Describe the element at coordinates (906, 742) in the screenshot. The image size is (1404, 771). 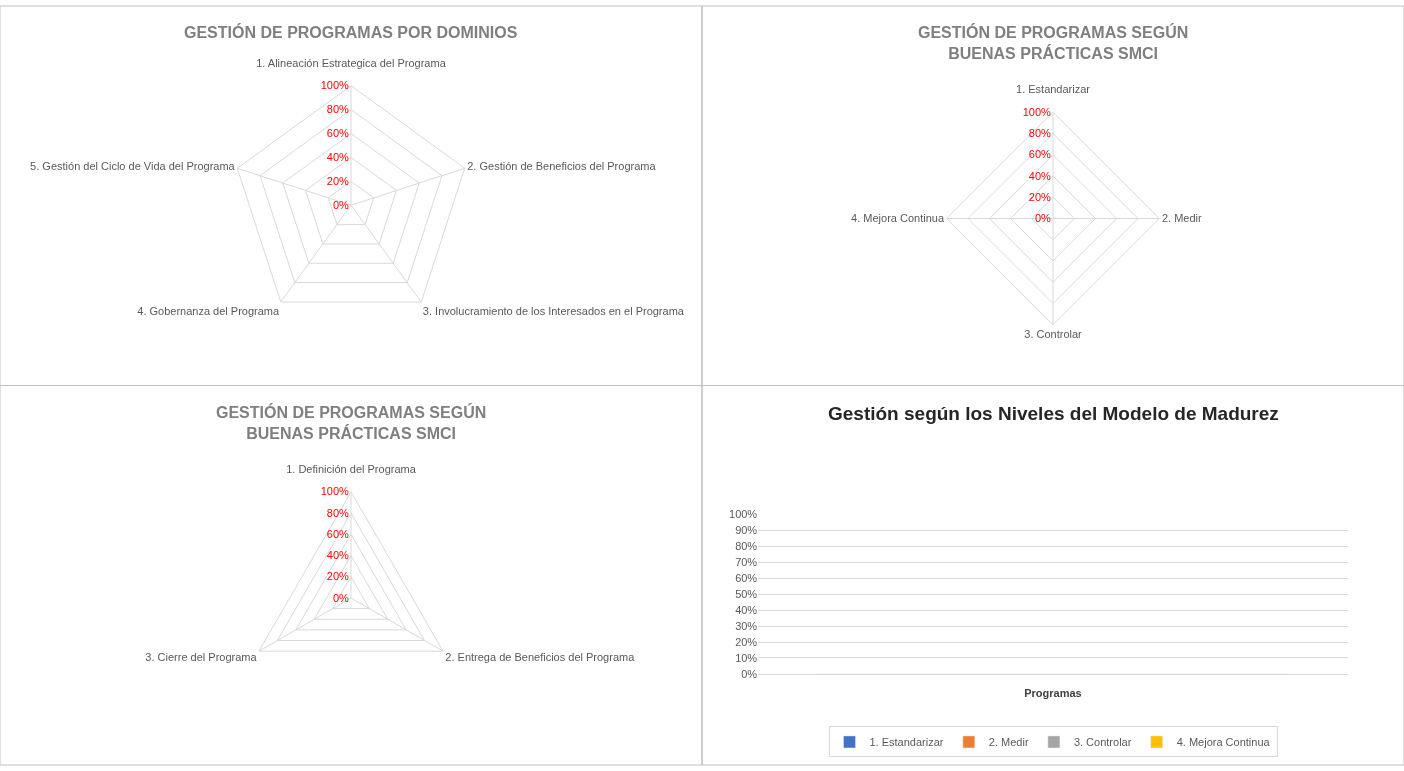
I see `legend-label: 1. Estandarizar` at that location.